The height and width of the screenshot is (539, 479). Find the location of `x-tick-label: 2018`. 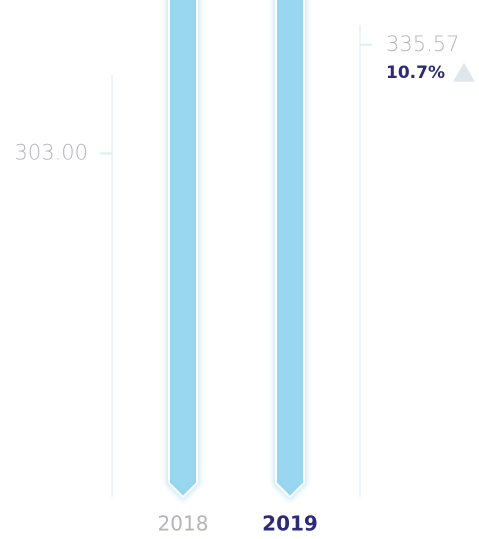

x-tick-label: 2018 is located at coordinates (183, 524).